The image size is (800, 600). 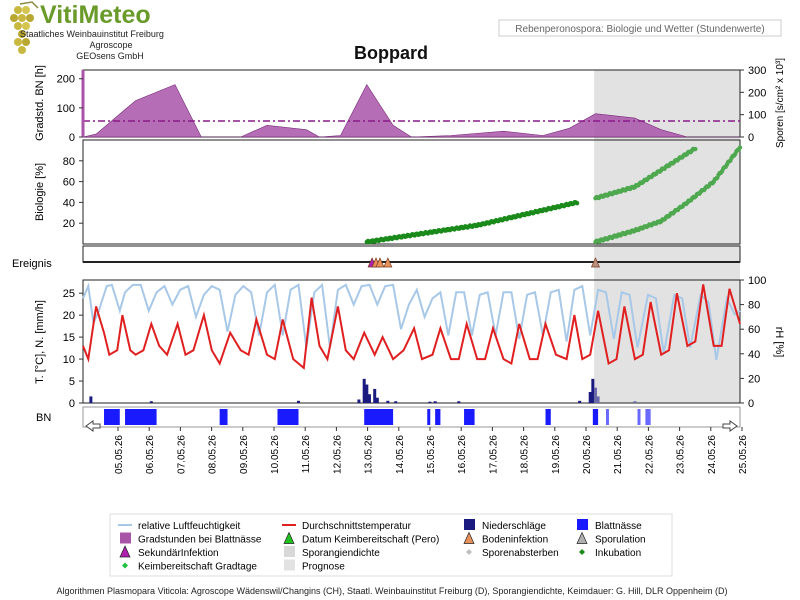 What do you see at coordinates (323, 567) in the screenshot?
I see `legend-label: Prognose` at bounding box center [323, 567].